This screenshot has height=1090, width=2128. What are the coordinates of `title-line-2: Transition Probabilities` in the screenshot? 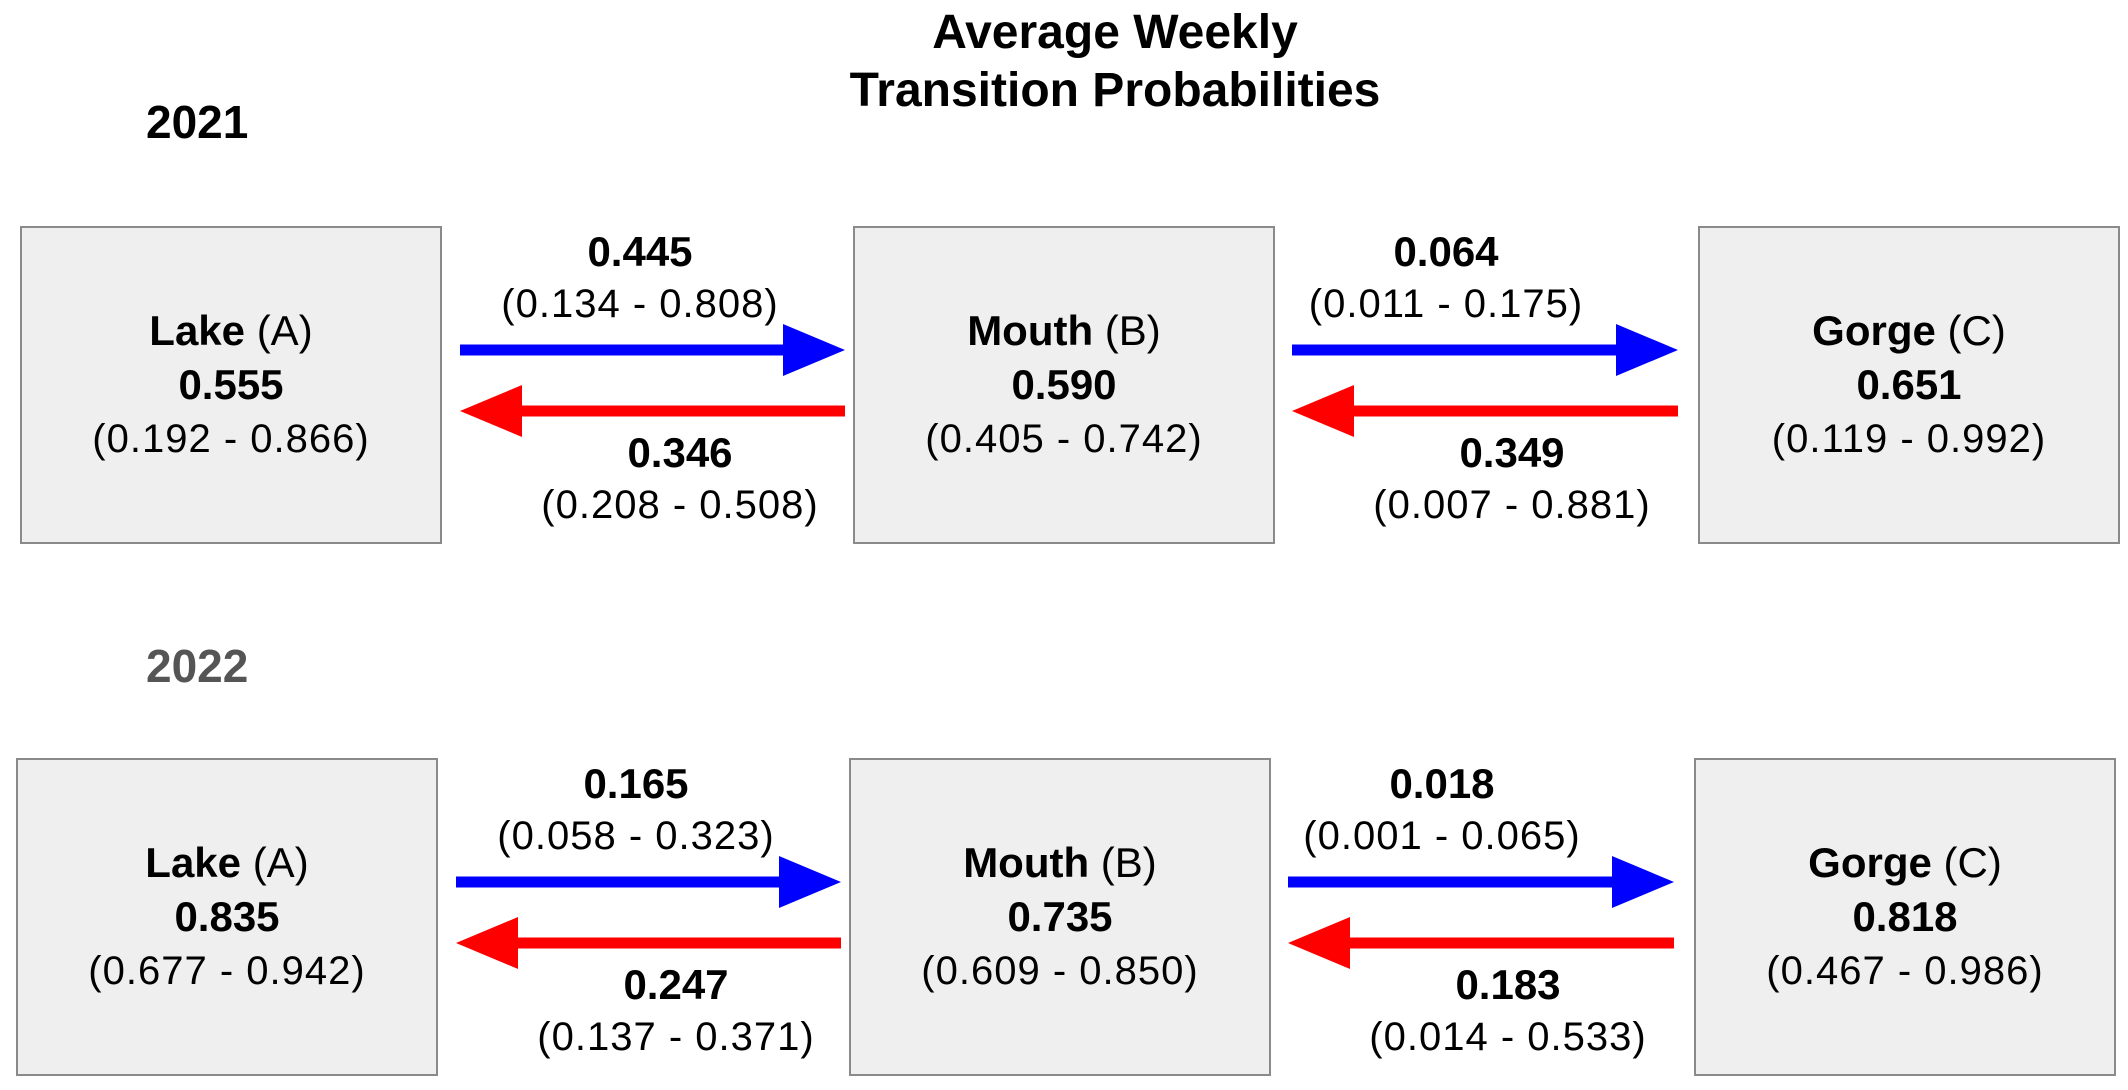 It's located at (1115, 90).